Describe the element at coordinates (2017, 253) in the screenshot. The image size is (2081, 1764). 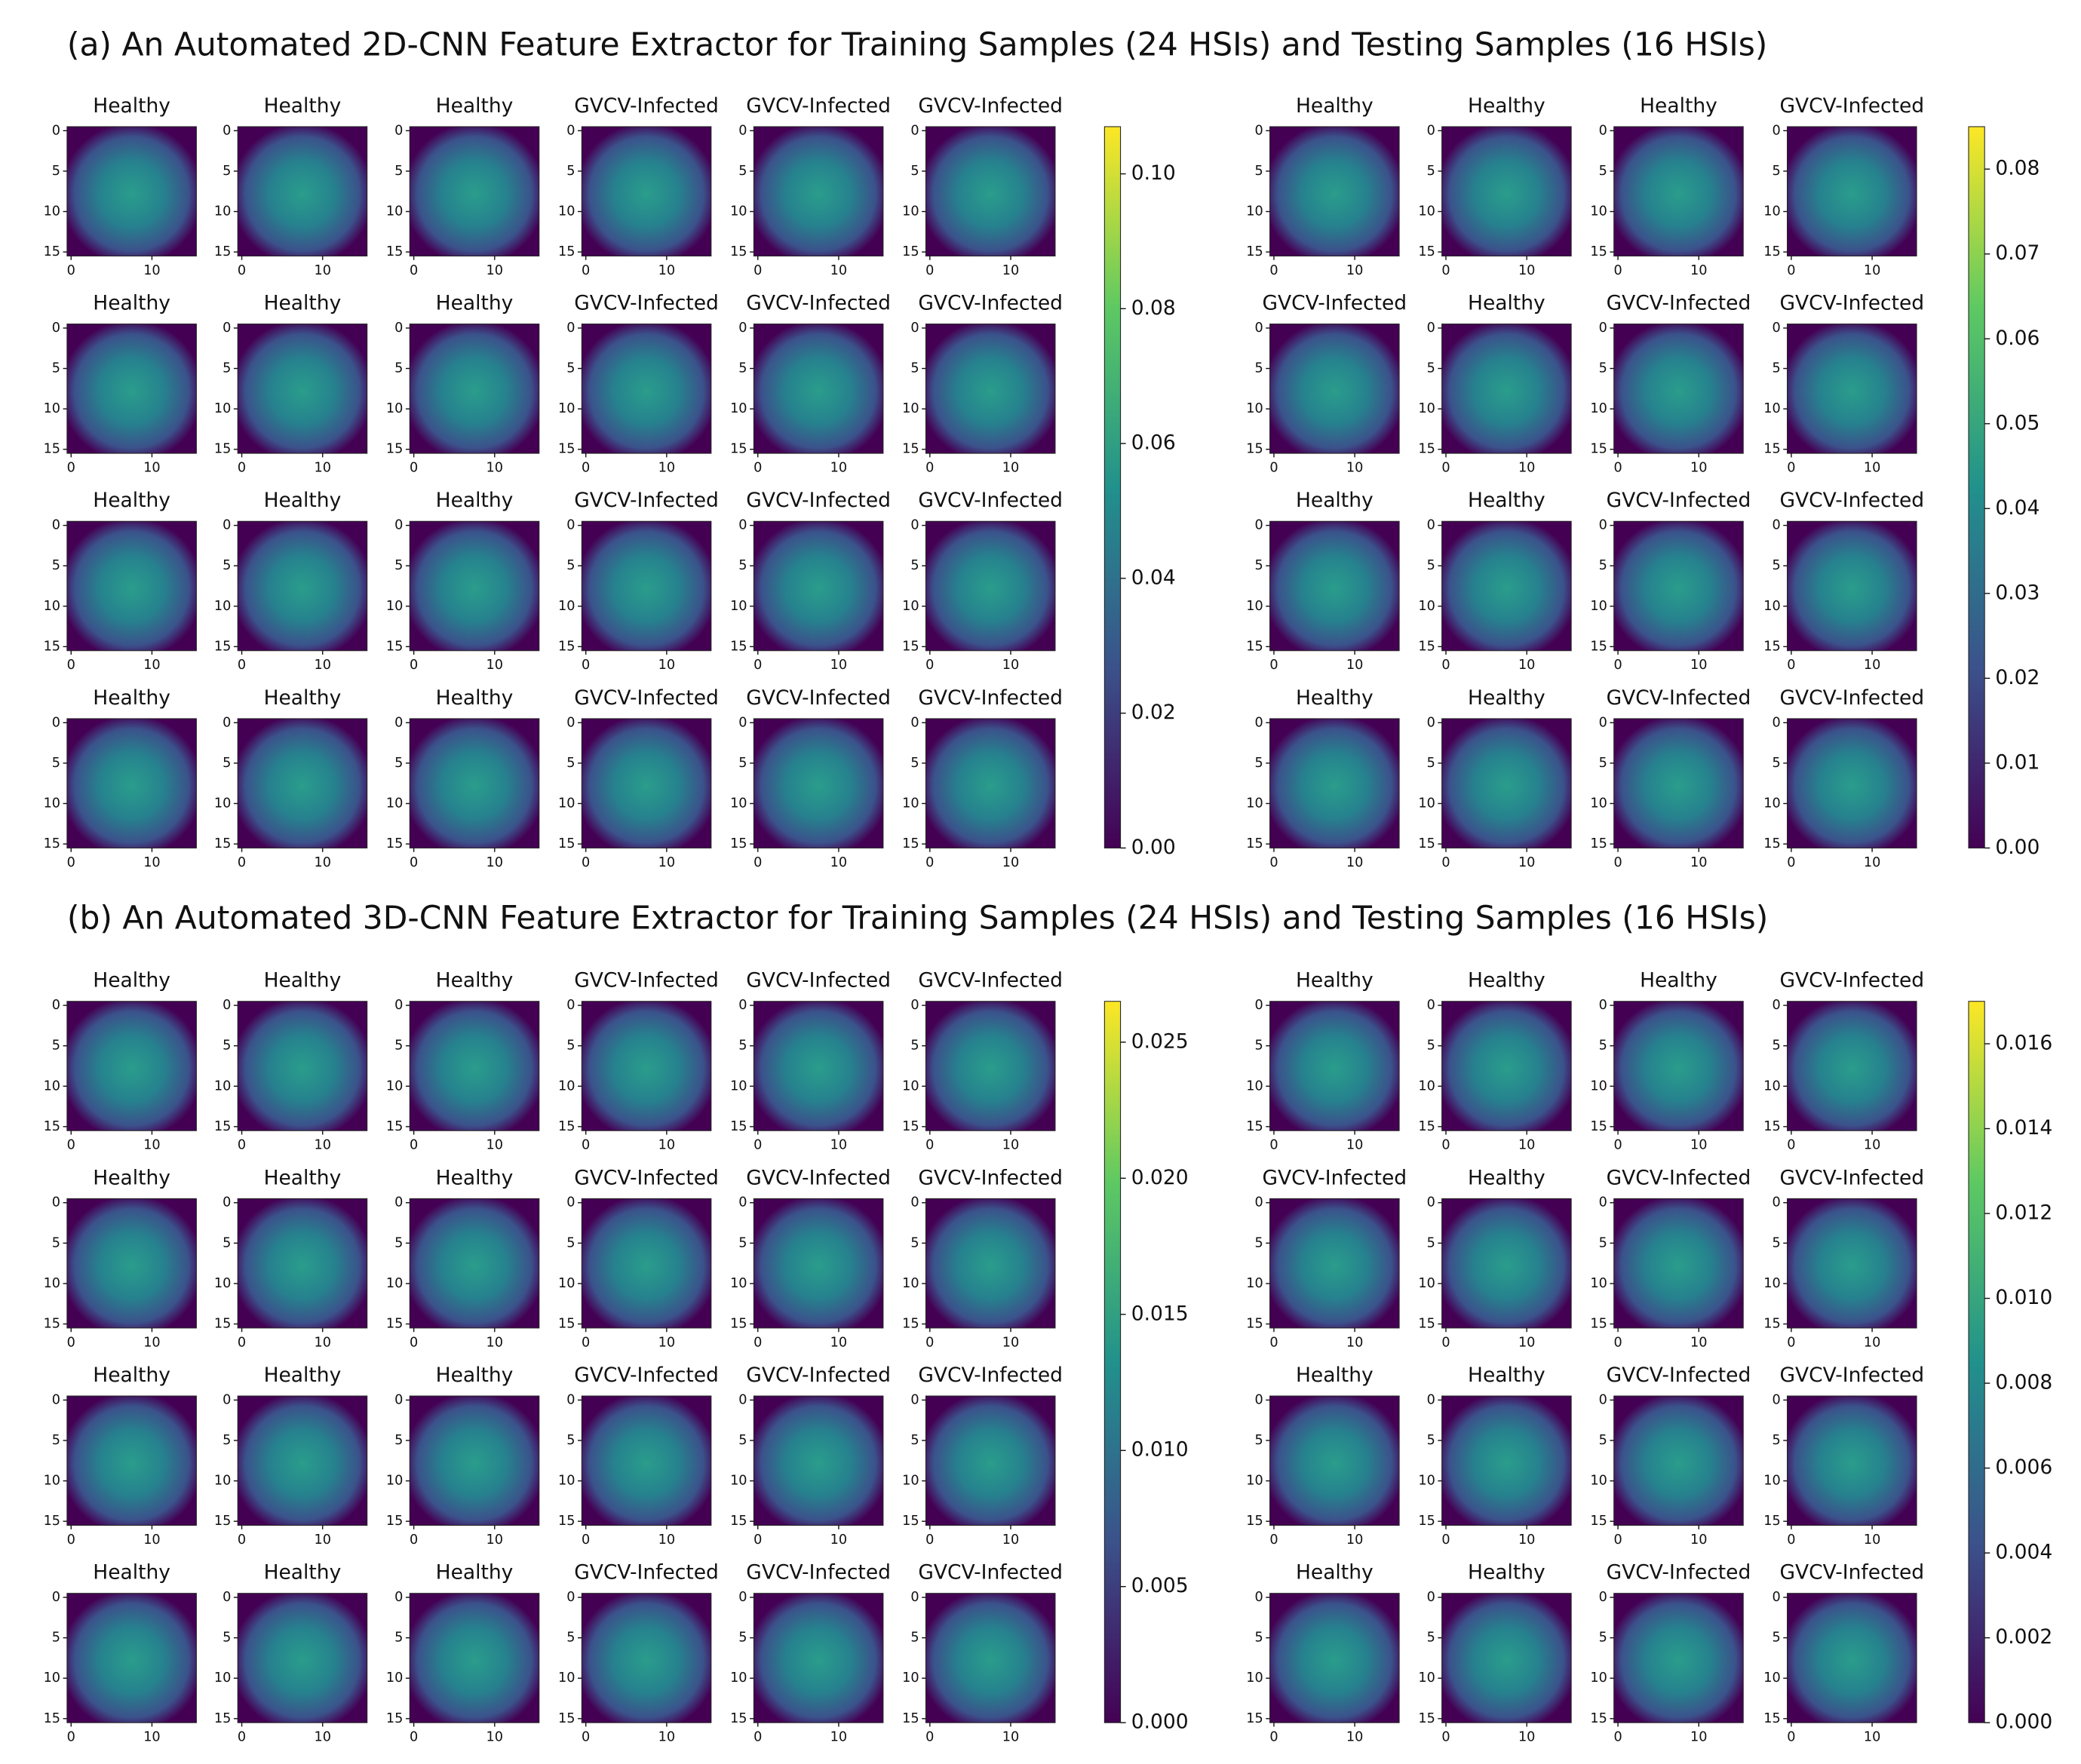
I see `colorbar-tick-label: 0.07` at that location.